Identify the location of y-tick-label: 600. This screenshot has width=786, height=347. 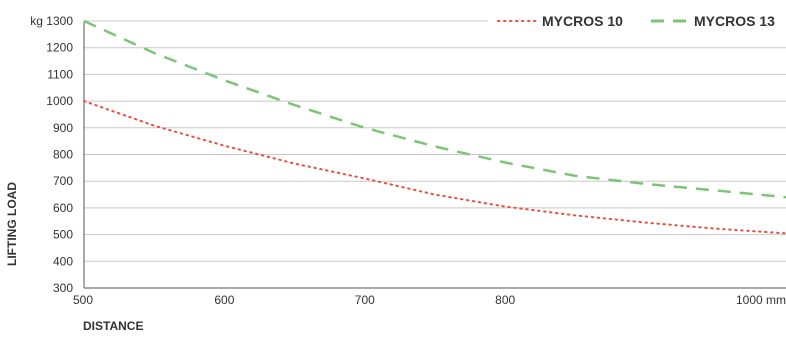
(63, 208).